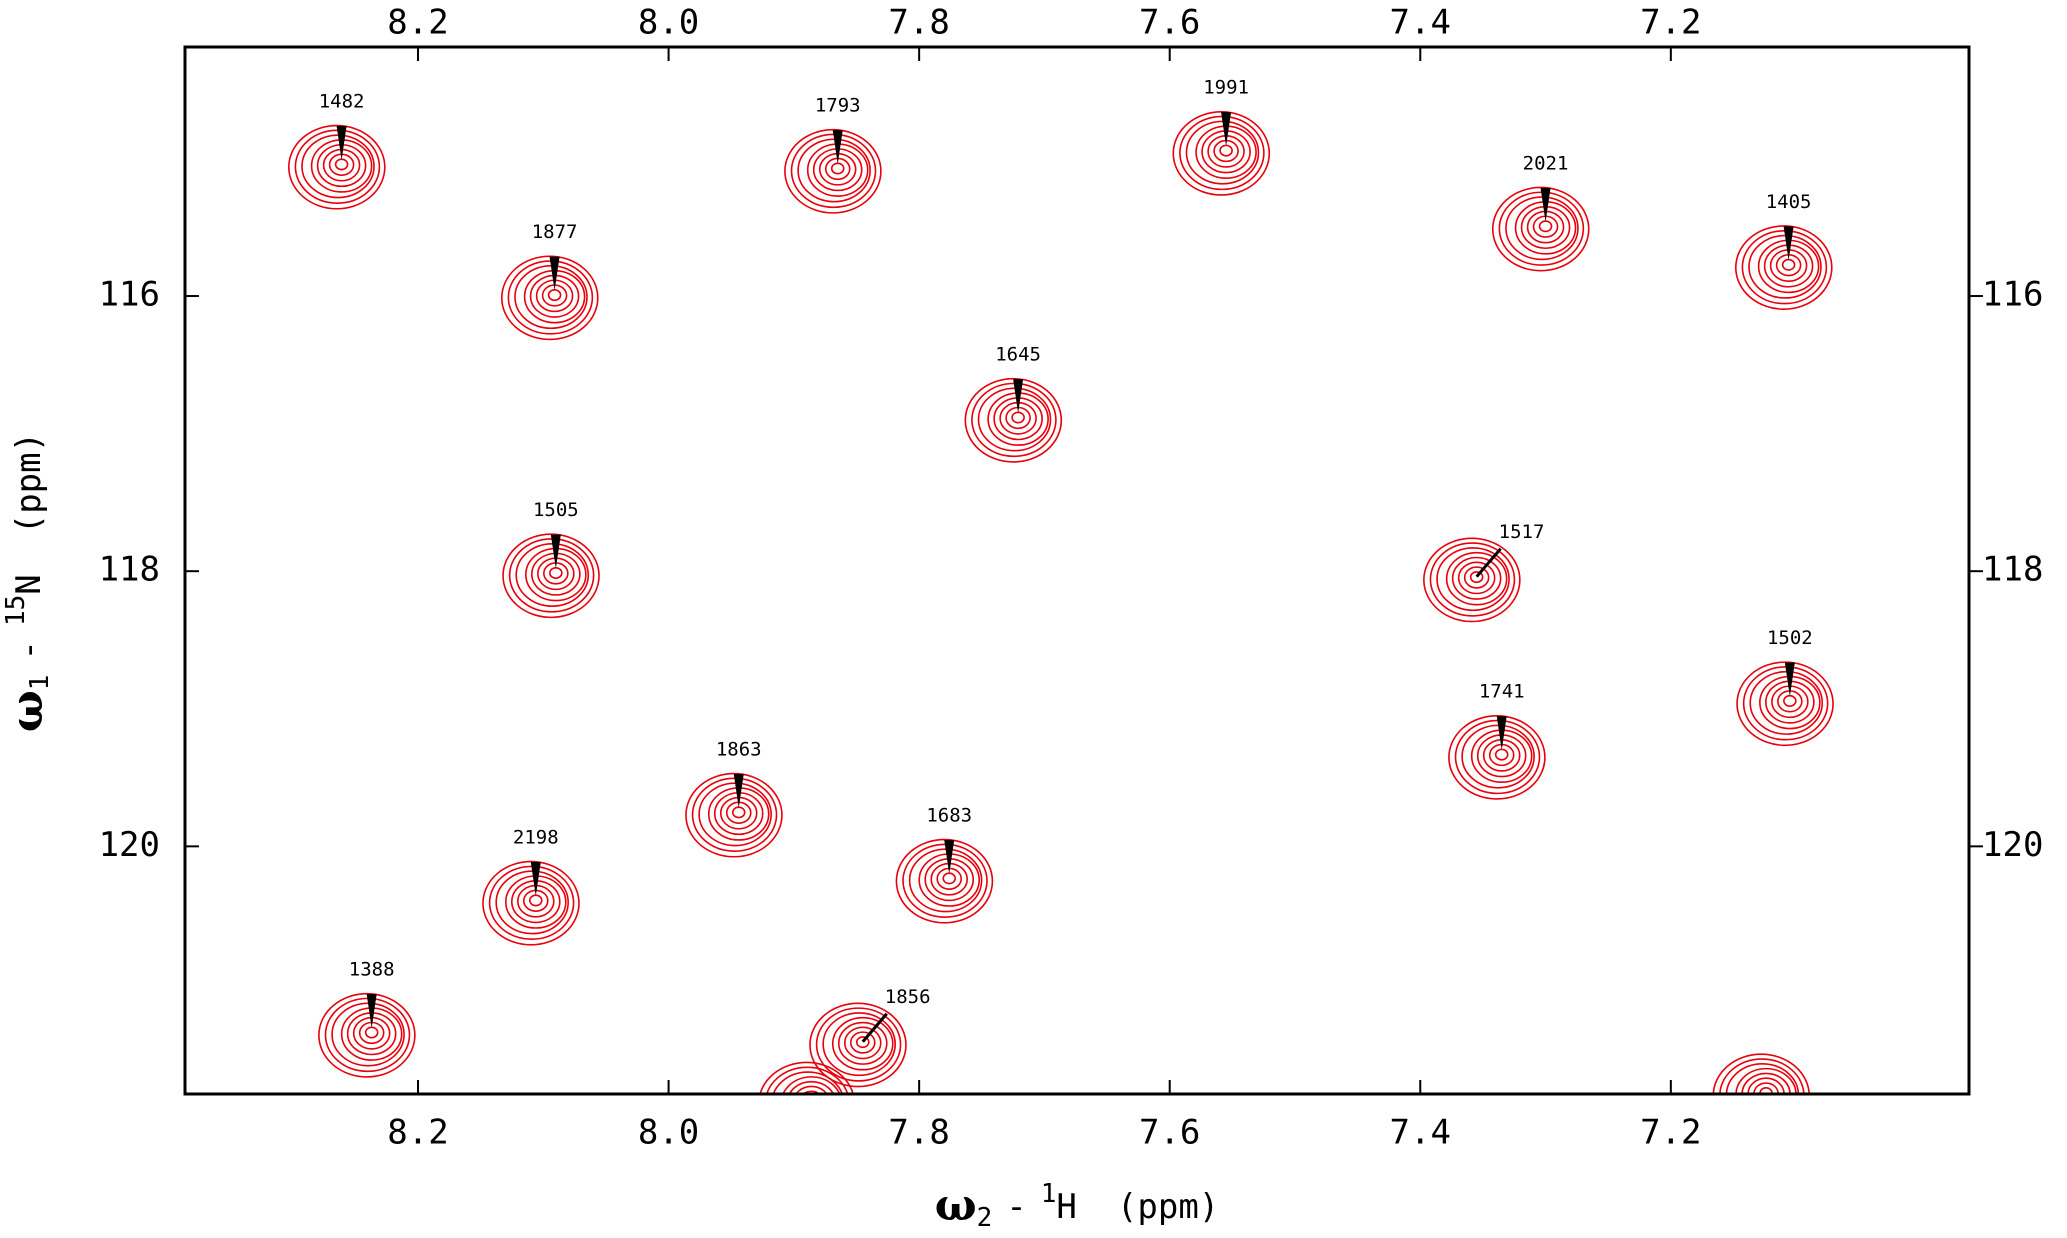 The image size is (2067, 1238). I want to click on peak-label: 1645, so click(1018, 355).